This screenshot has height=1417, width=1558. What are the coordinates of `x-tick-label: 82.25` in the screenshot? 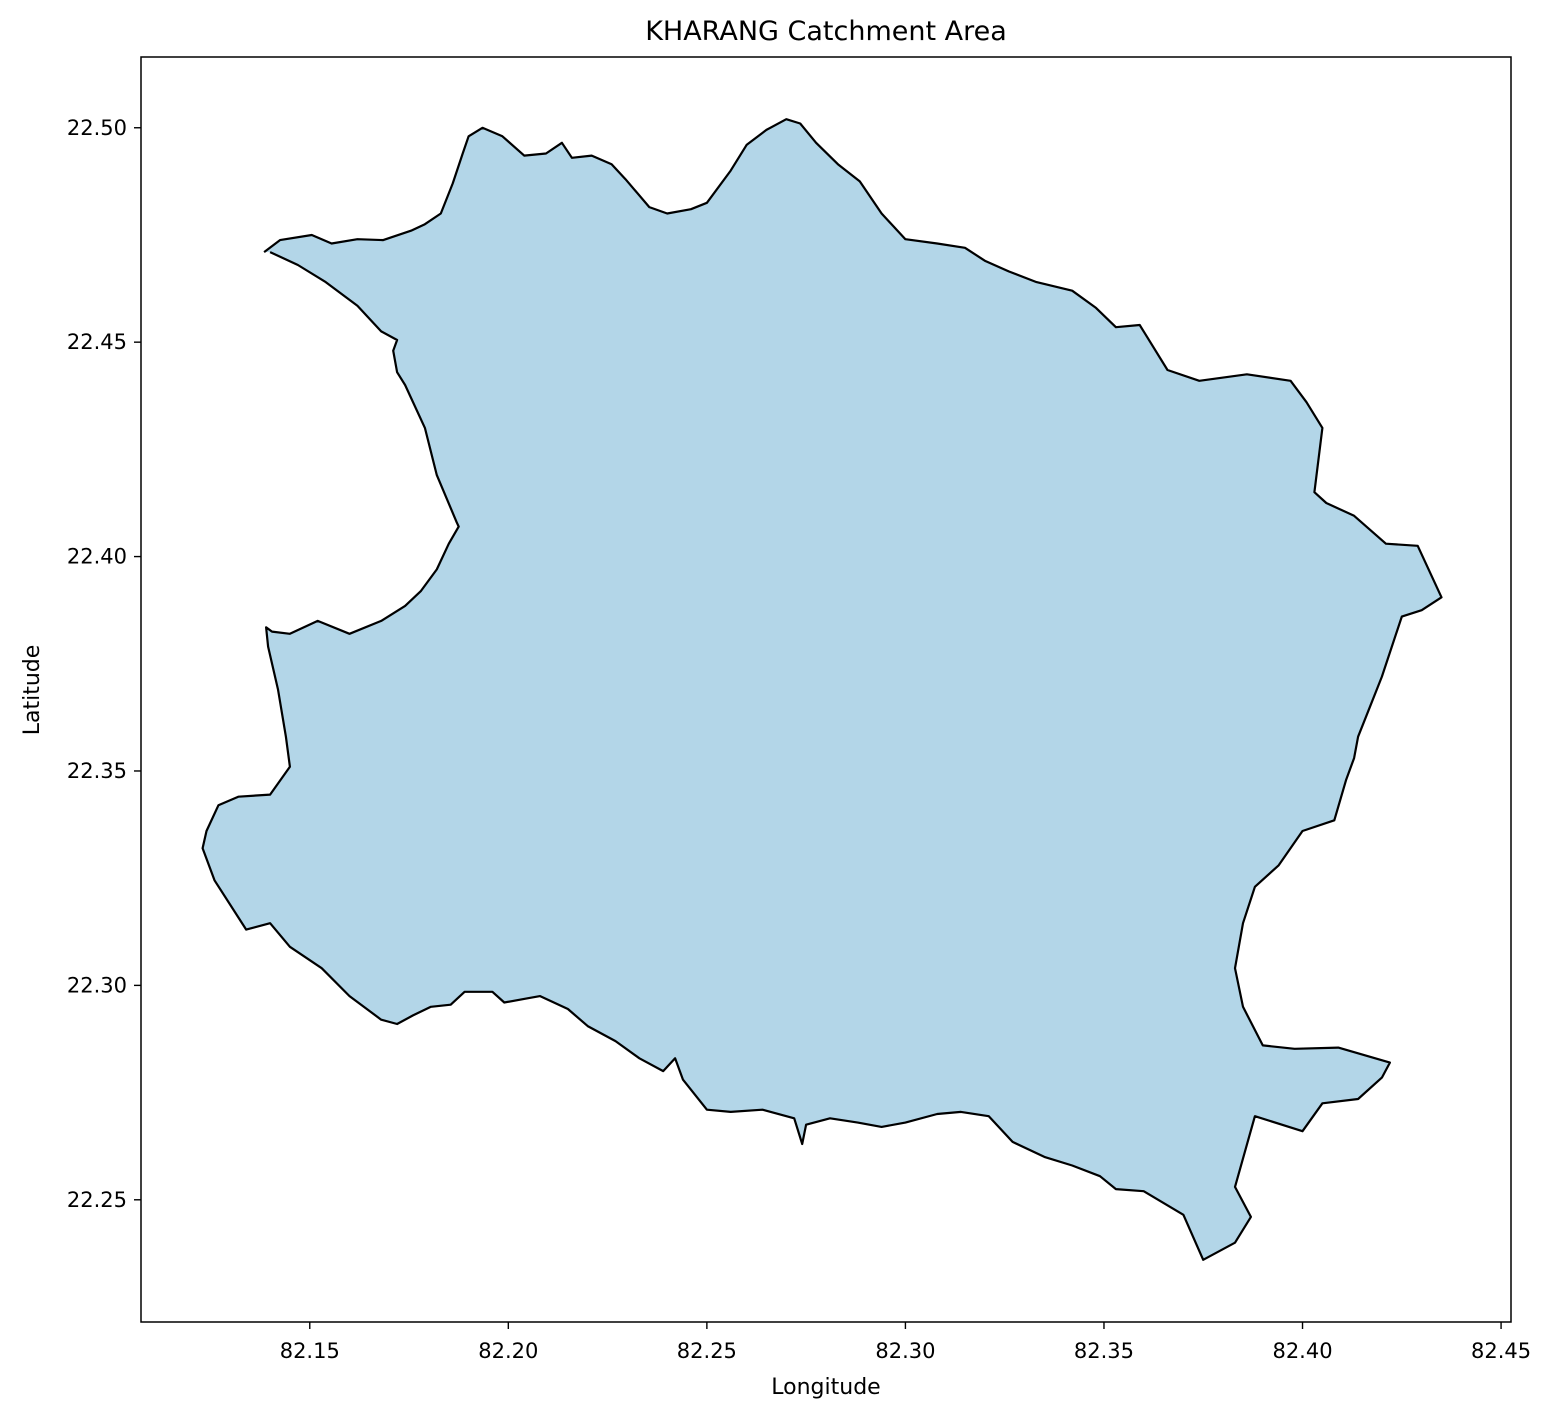 It's located at (707, 1351).